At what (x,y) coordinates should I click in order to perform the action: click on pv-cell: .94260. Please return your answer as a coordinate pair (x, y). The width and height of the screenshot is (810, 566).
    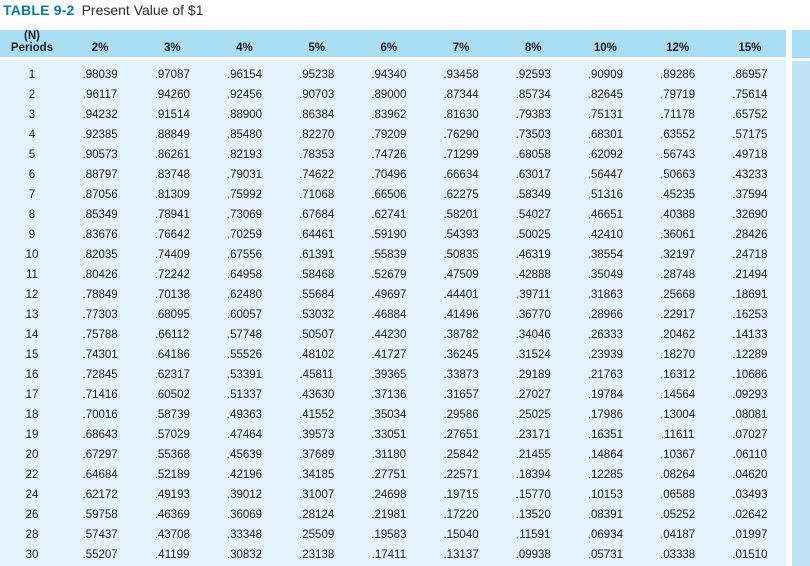
    Looking at the image, I should click on (172, 94).